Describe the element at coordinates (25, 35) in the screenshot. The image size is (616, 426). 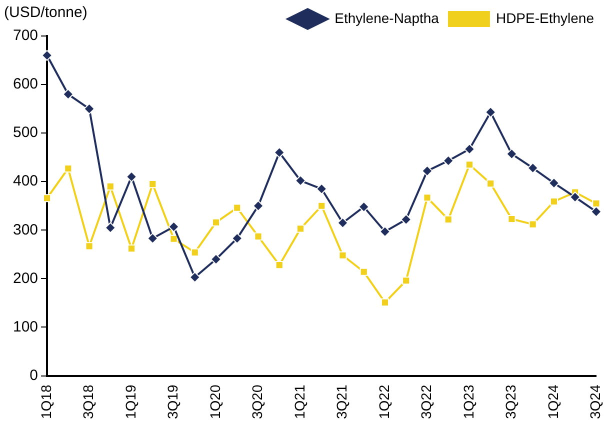
I see `y-tick-label: 700` at that location.